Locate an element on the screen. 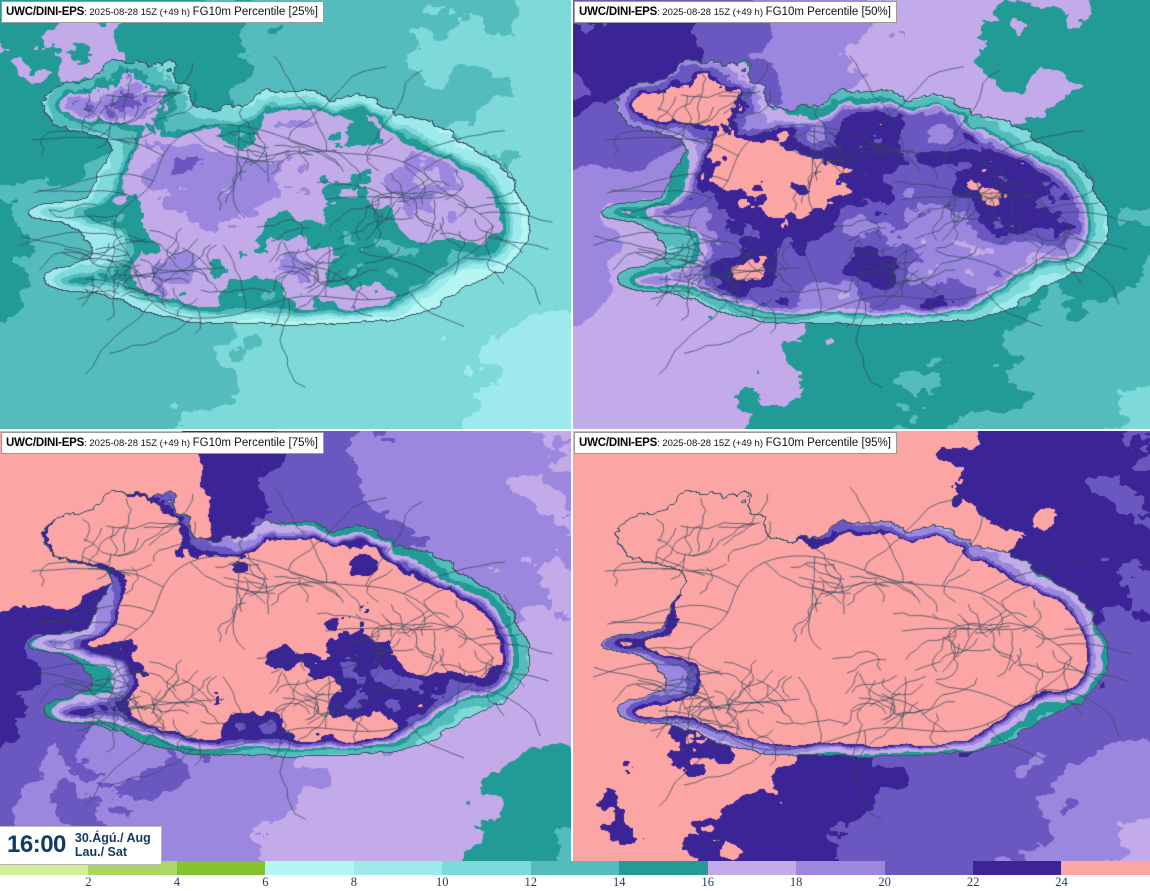  colorbar-tick: 12 is located at coordinates (531, 882).